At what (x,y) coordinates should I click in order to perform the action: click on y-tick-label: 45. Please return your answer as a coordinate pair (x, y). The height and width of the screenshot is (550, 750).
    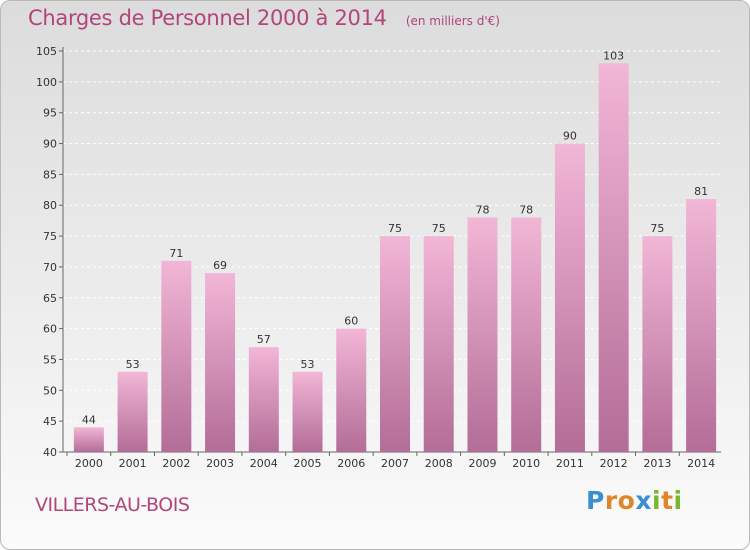
    Looking at the image, I should click on (50, 421).